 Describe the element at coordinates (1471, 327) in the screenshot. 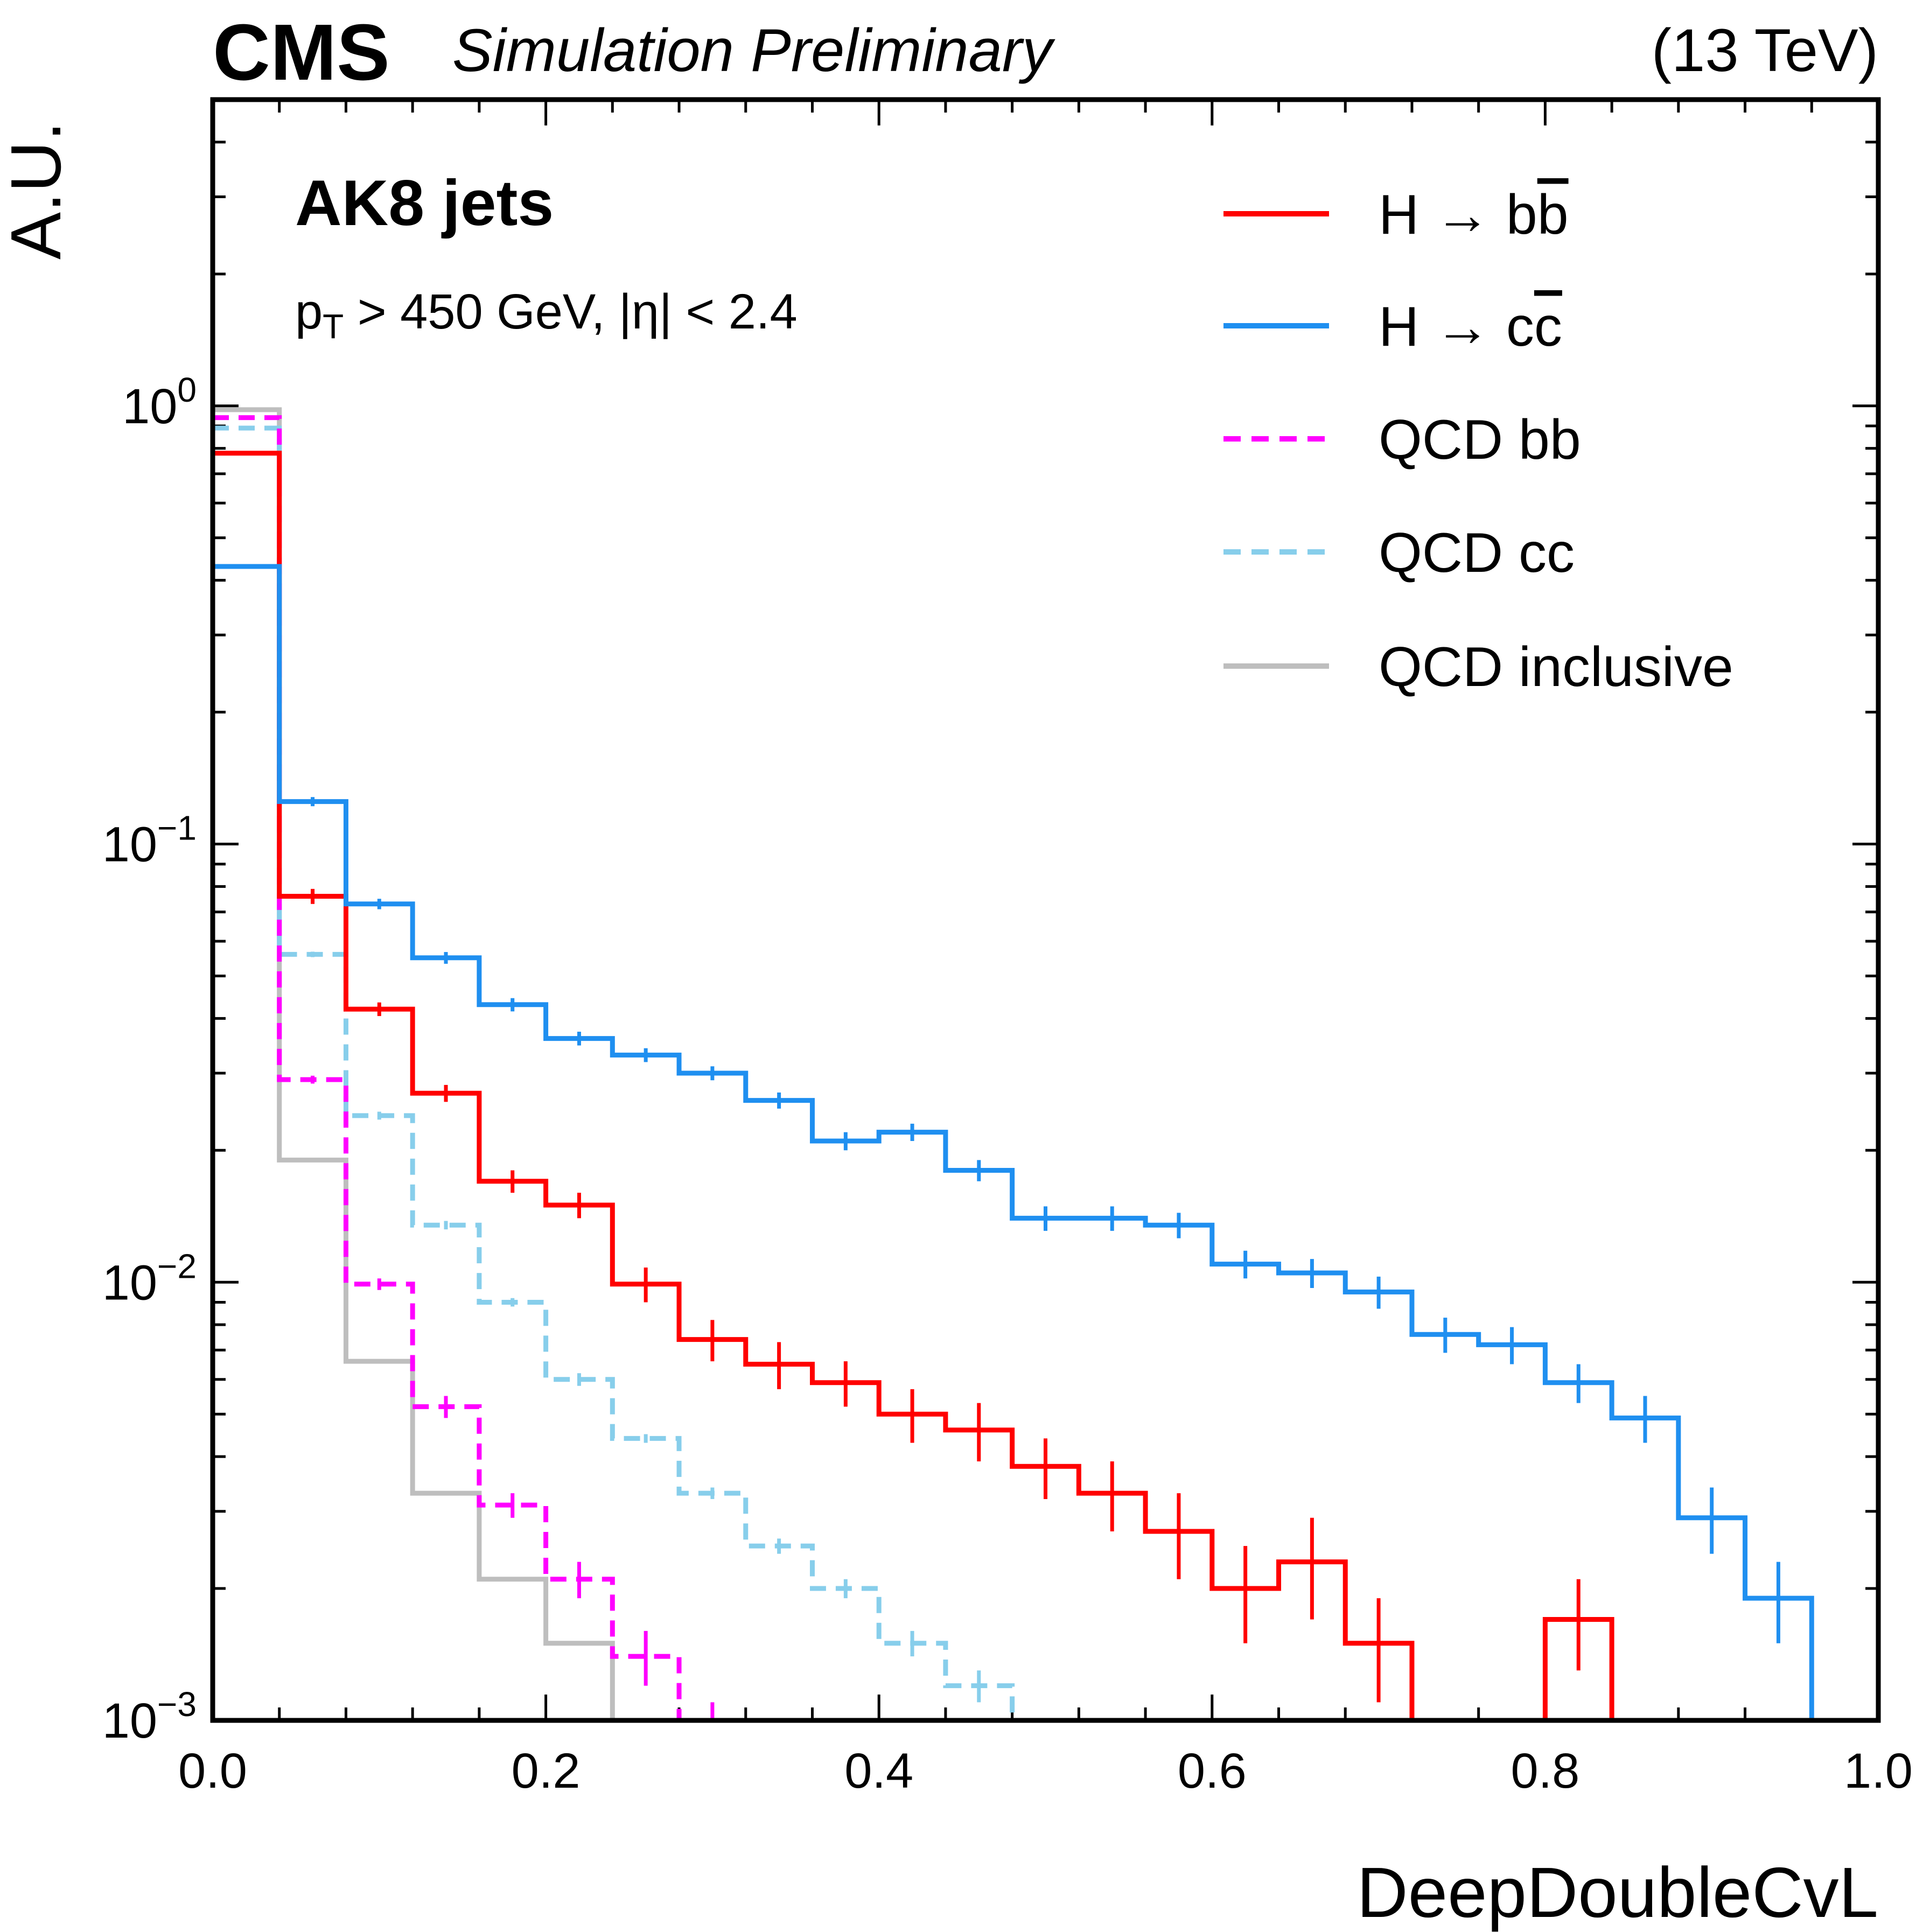

I see `legend-label: H → cc` at that location.